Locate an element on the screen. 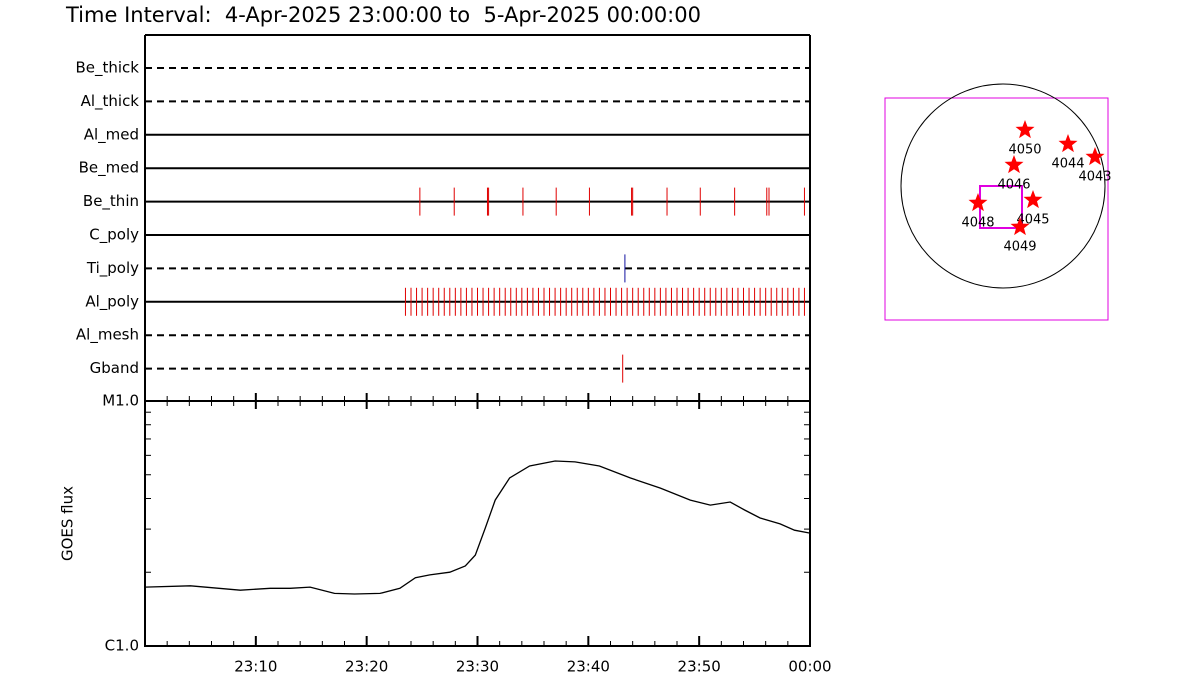 The width and height of the screenshot is (1200, 700). x-tick-label: 23:40 is located at coordinates (588, 667).